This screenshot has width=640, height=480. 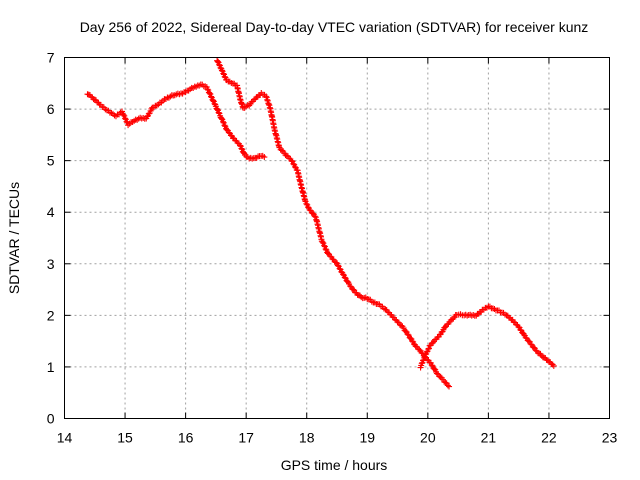 What do you see at coordinates (51, 58) in the screenshot?
I see `y-tick-label: 7` at bounding box center [51, 58].